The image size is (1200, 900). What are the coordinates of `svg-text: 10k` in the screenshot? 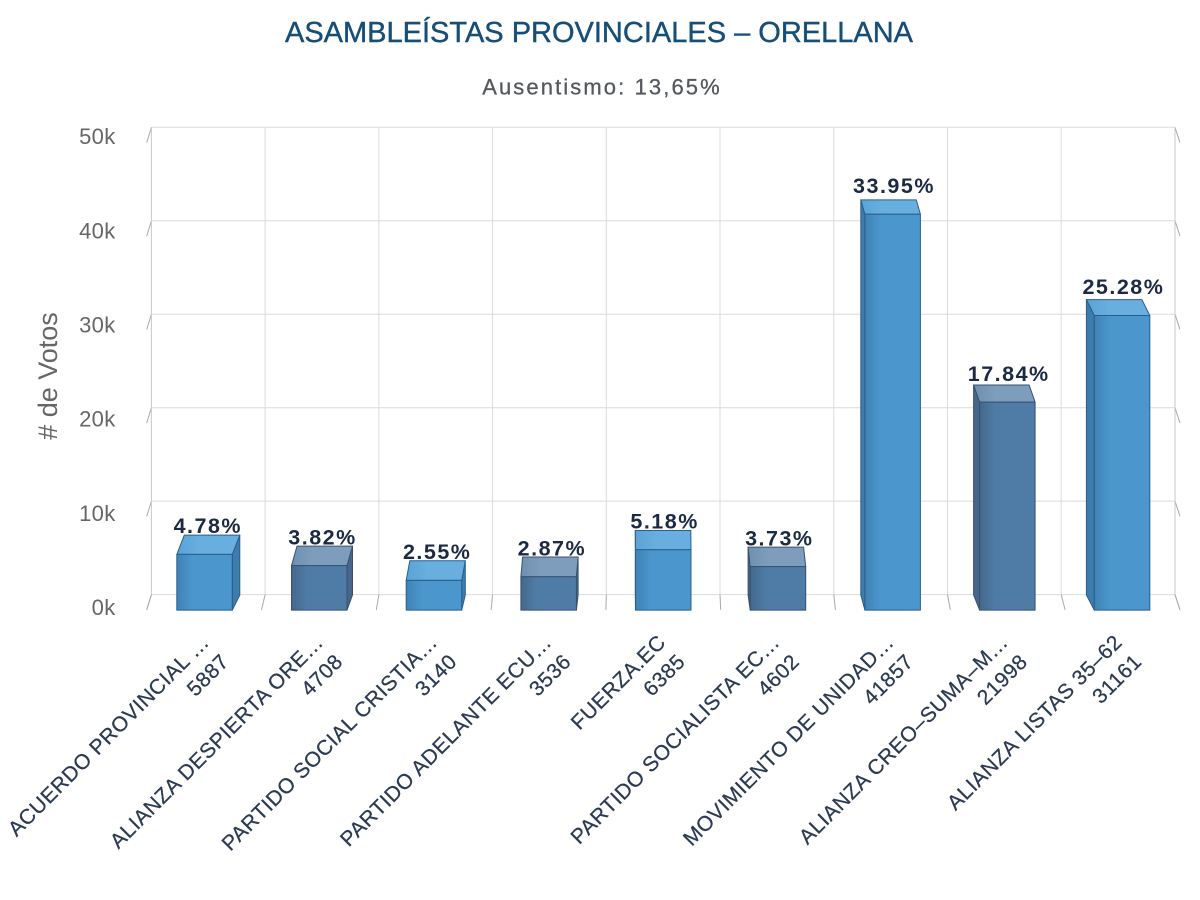 It's located at (97, 513).